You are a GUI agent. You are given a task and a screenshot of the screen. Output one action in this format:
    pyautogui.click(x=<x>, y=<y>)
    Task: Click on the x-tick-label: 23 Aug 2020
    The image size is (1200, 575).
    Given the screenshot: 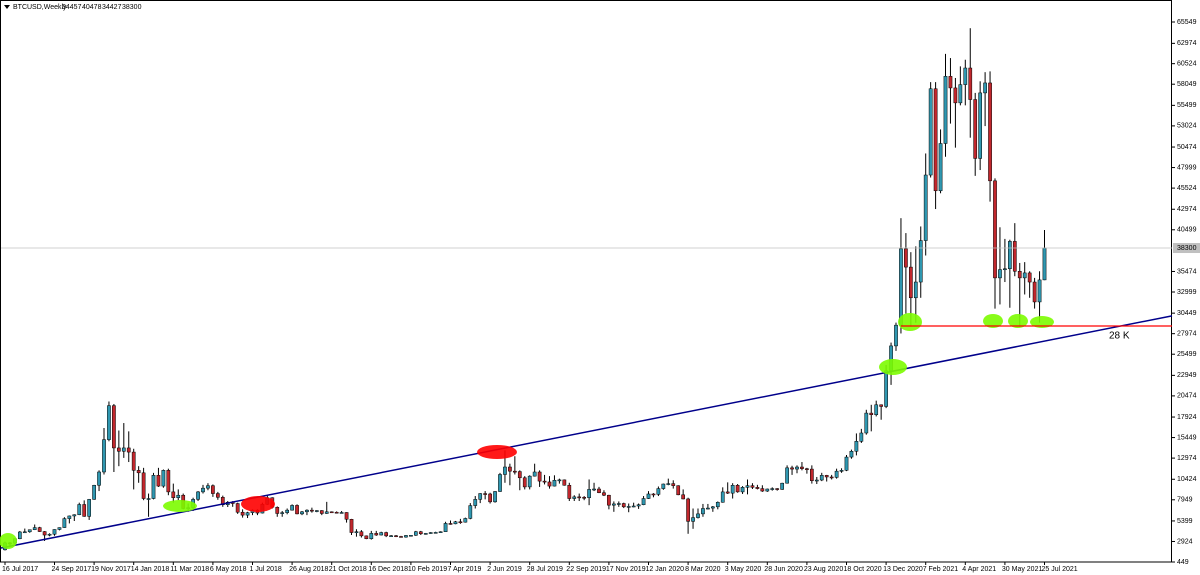 What is the action you would take?
    pyautogui.click(x=823, y=569)
    